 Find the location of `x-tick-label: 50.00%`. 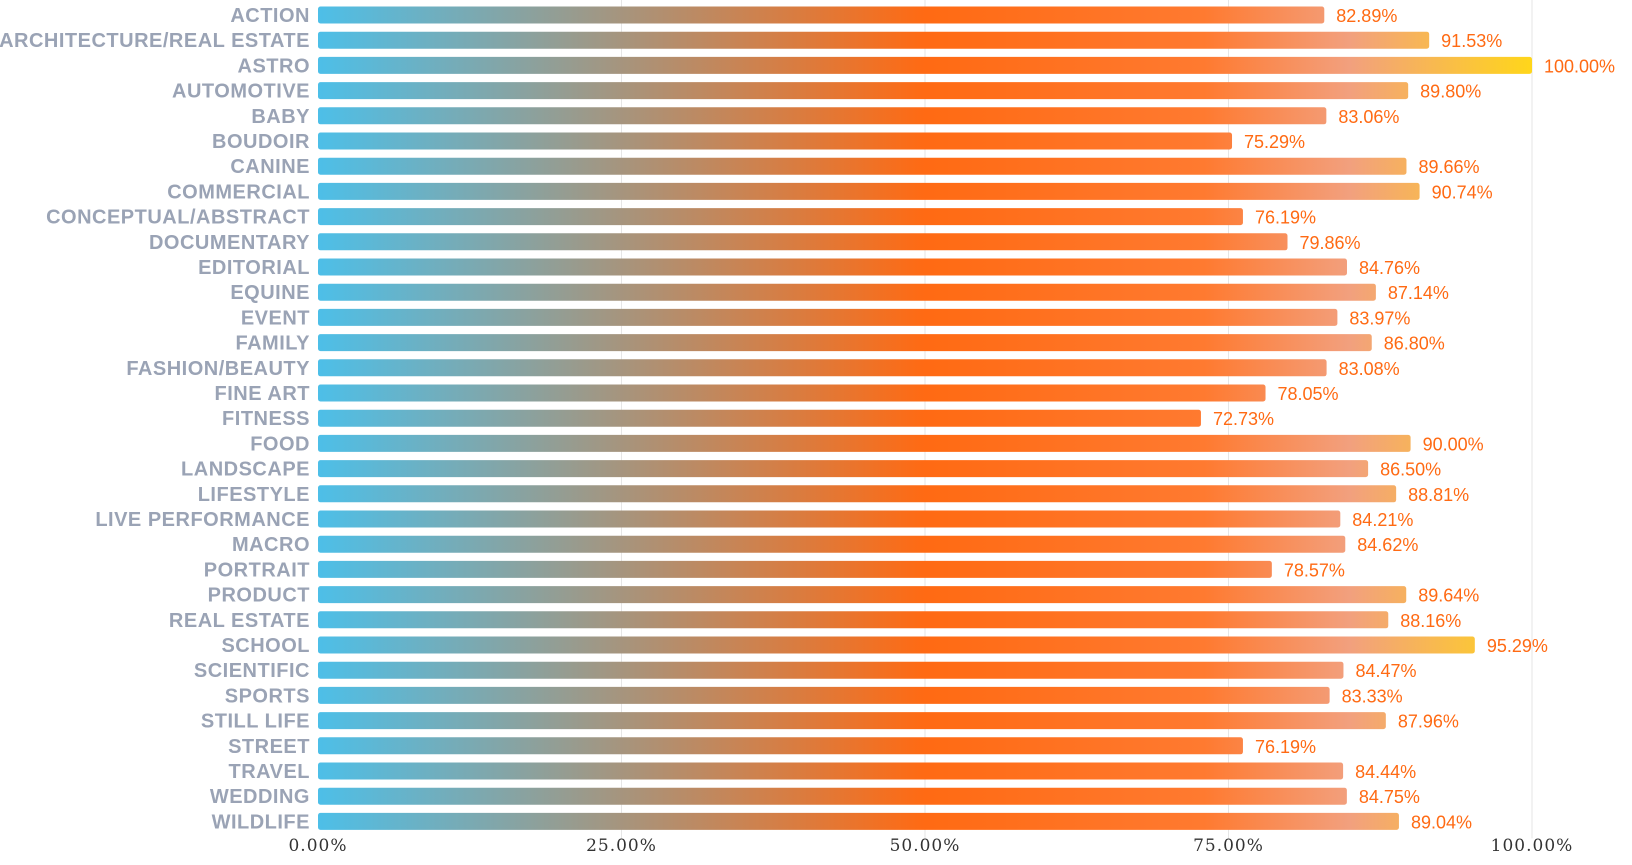

x-tick-label: 50.00% is located at coordinates (925, 846).